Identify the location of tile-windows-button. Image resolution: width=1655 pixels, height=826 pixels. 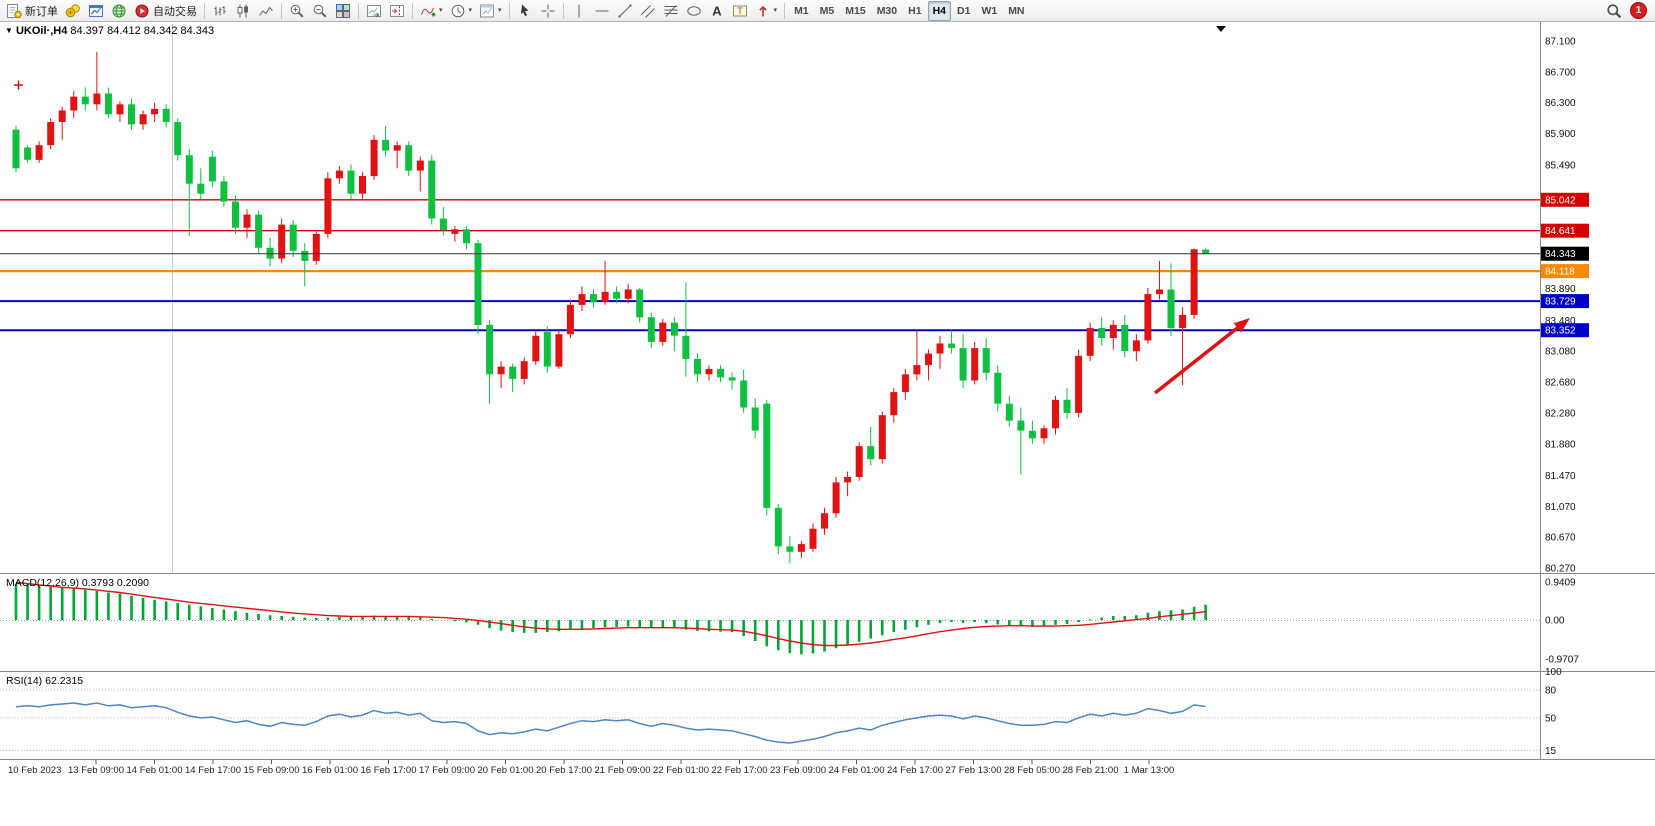
(343, 11).